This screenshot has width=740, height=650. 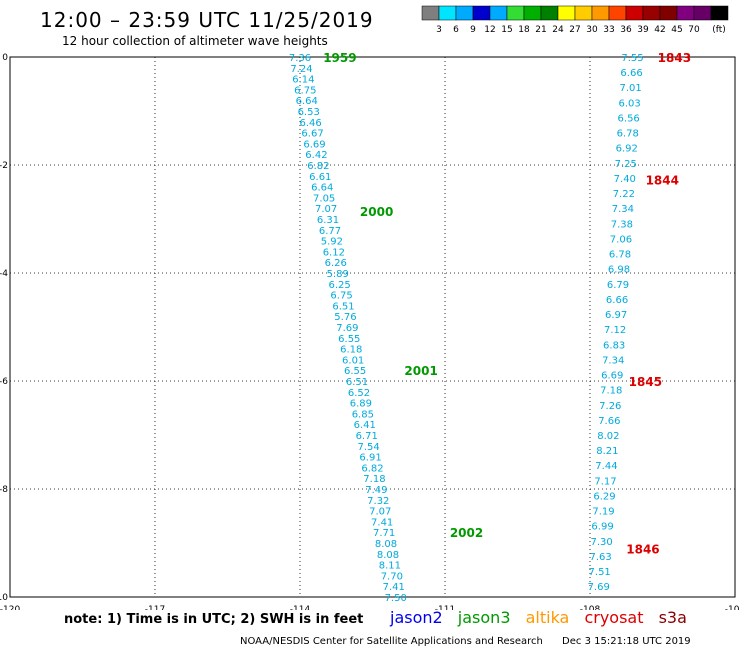 I want to click on swh-label: 7.24, so click(x=301, y=69).